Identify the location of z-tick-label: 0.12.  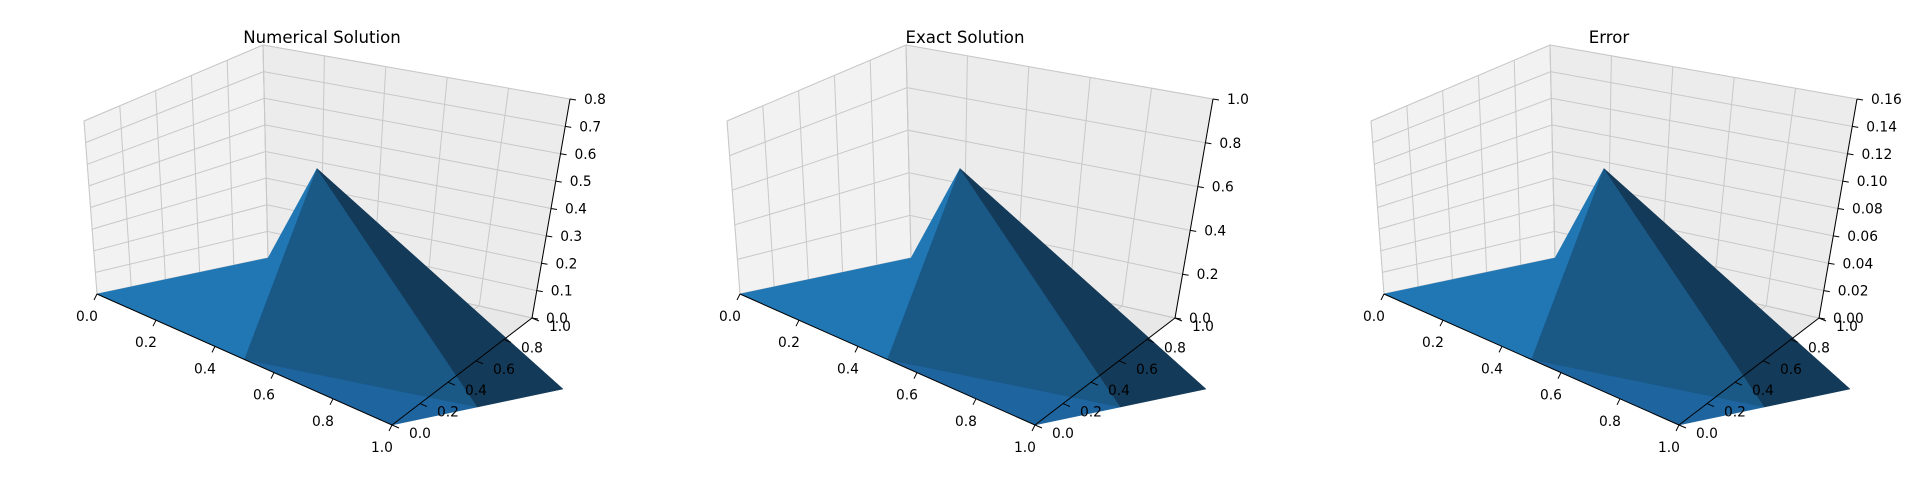
(1877, 155).